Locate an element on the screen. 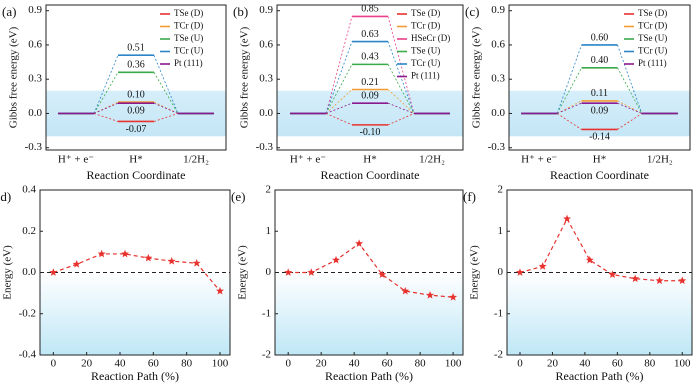 Image resolution: width=700 pixels, height=385 pixels. y-tick-label: 0.4 is located at coordinates (29, 190).